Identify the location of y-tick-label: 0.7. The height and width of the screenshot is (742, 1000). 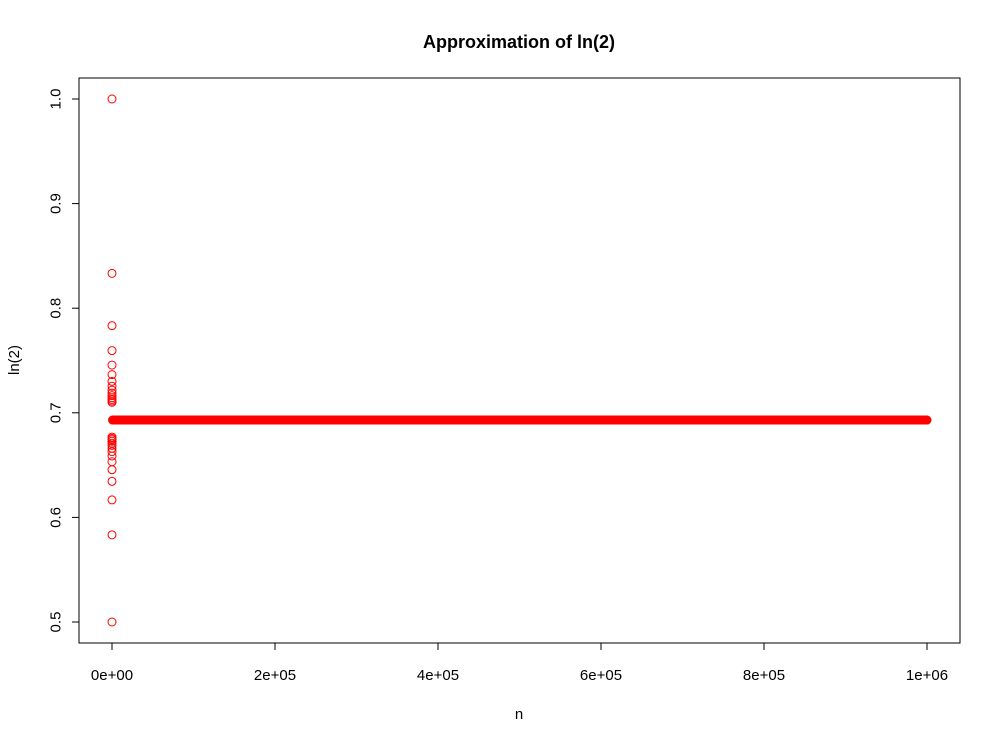
(56, 412).